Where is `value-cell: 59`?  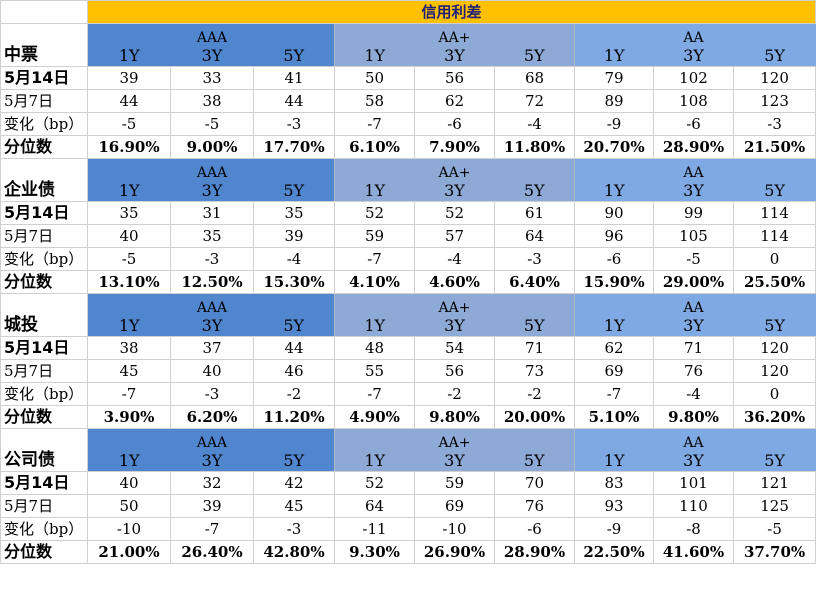
value-cell: 59 is located at coordinates (374, 236).